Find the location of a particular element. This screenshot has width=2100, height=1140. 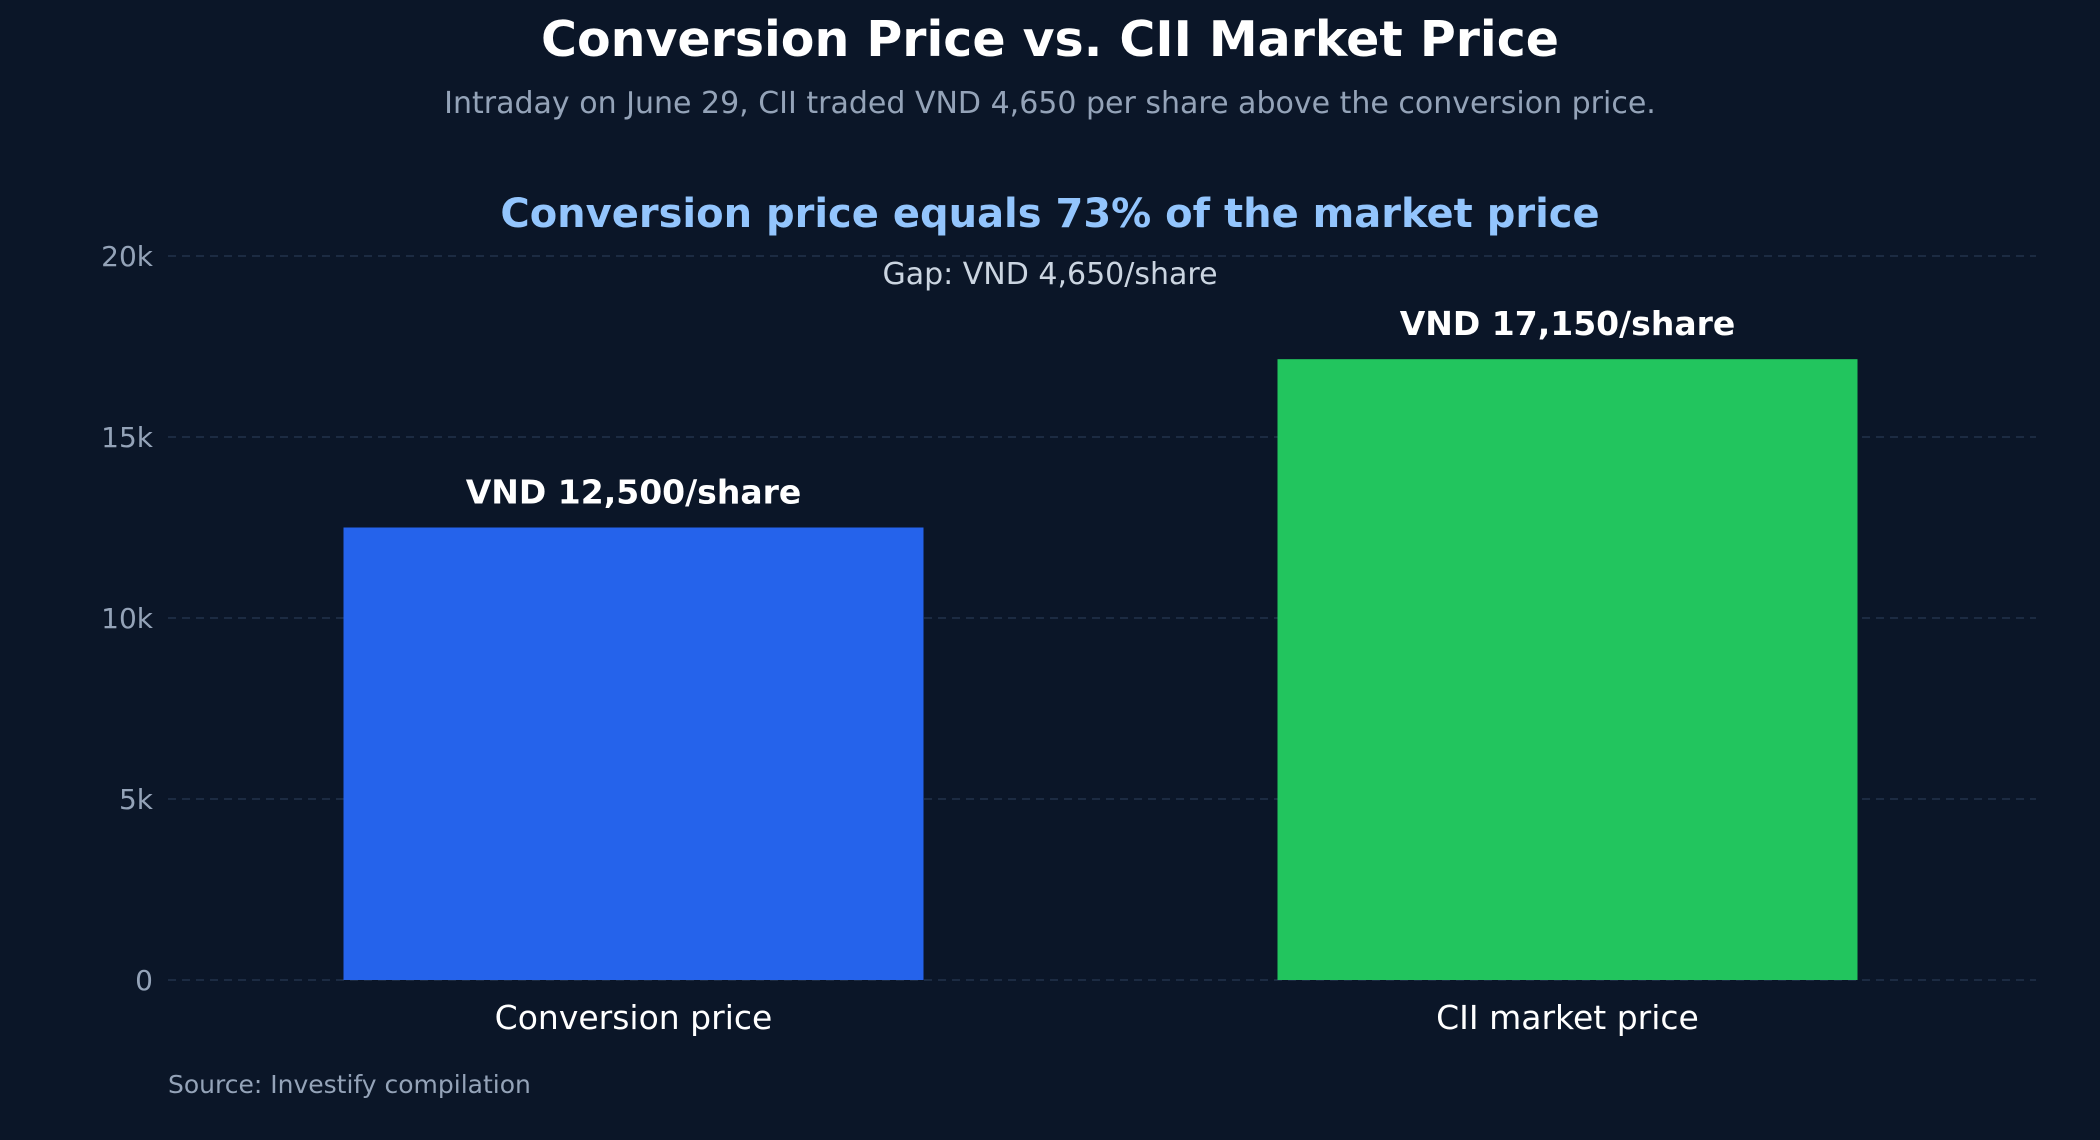

x-tick-label: CII market price is located at coordinates (1567, 1017).